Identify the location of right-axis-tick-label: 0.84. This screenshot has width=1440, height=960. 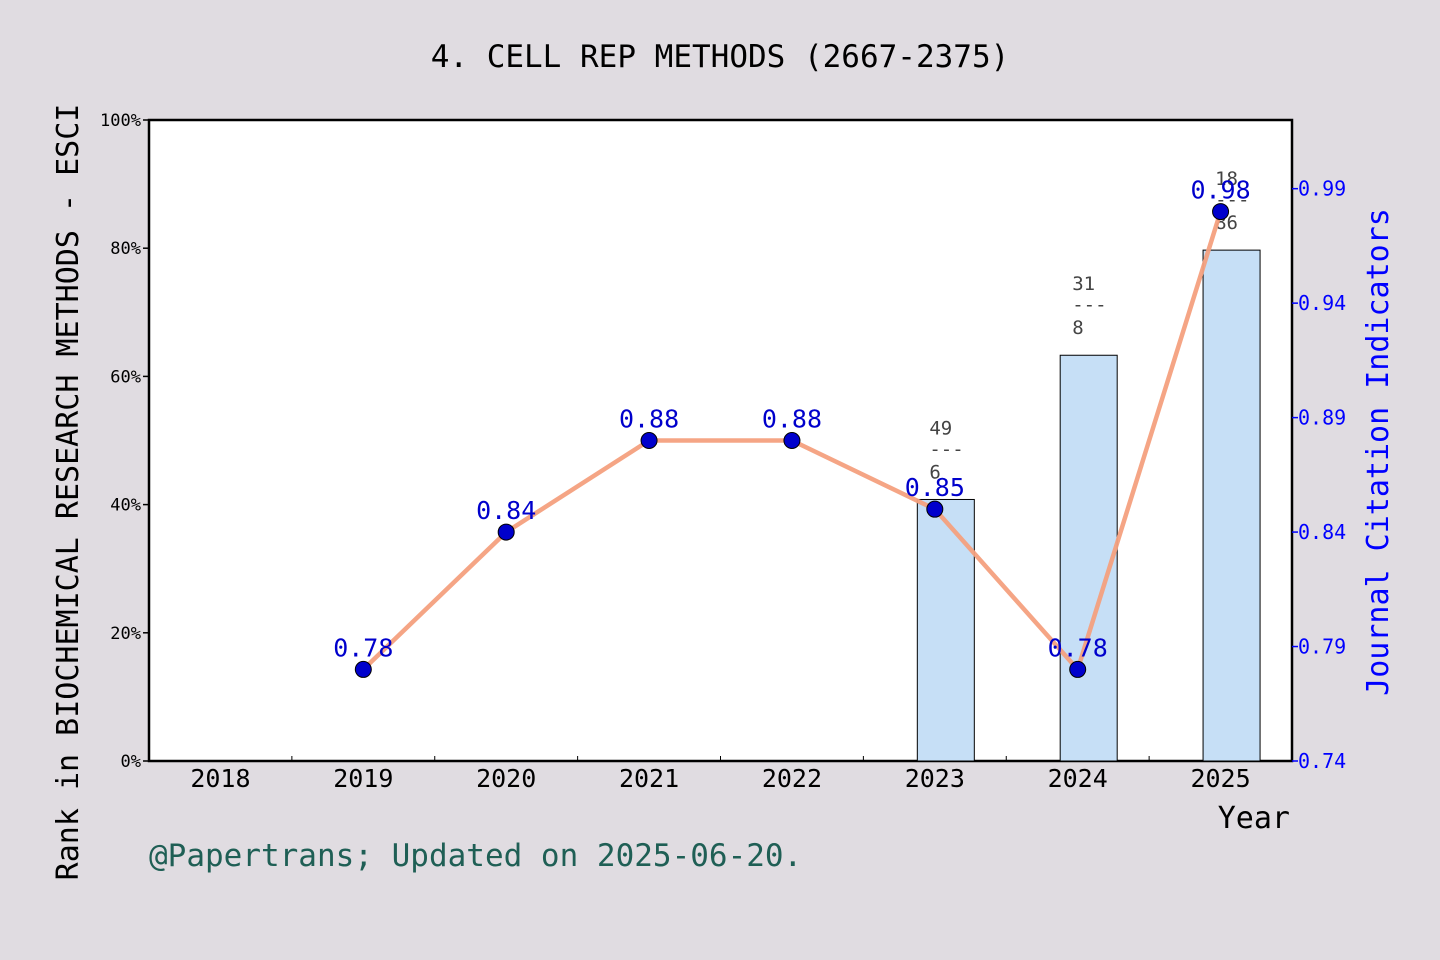
(1322, 532).